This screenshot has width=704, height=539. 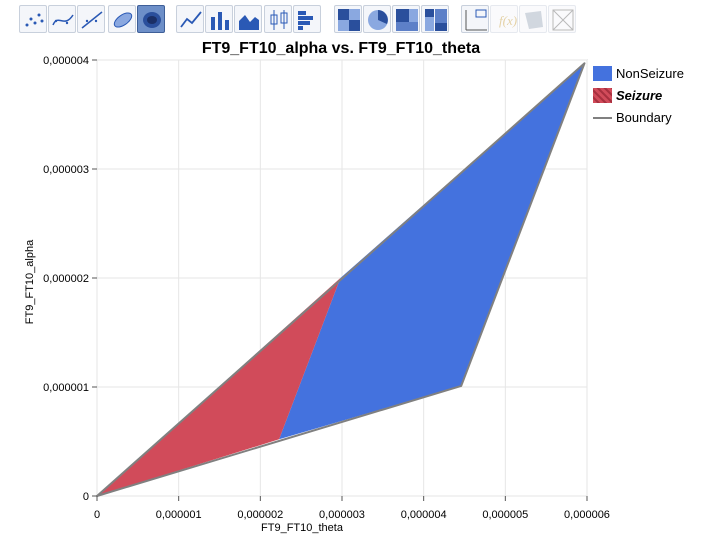 I want to click on heatmap-icon, so click(x=349, y=20).